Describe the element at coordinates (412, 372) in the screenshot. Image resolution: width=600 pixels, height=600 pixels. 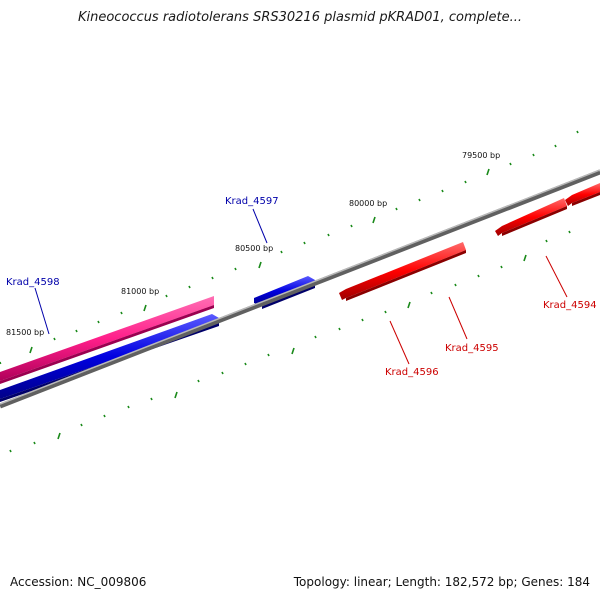
I see `gene-label-krad-4596: Krad_4596` at that location.